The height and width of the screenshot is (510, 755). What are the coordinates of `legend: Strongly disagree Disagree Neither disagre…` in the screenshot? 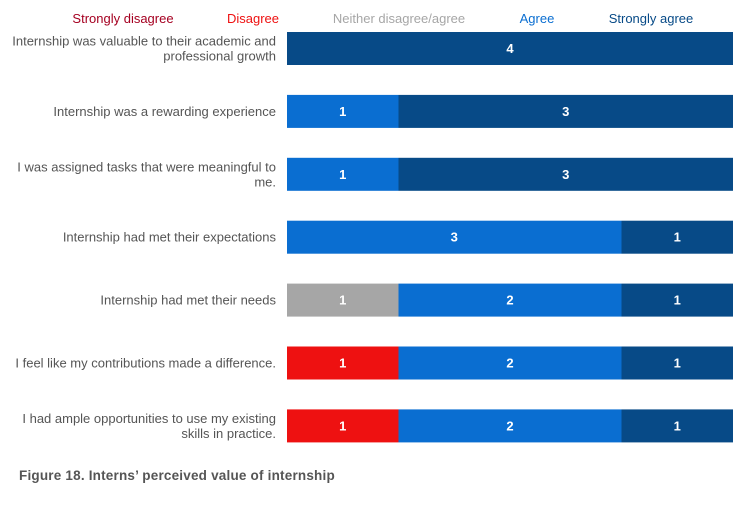 It's located at (382, 18).